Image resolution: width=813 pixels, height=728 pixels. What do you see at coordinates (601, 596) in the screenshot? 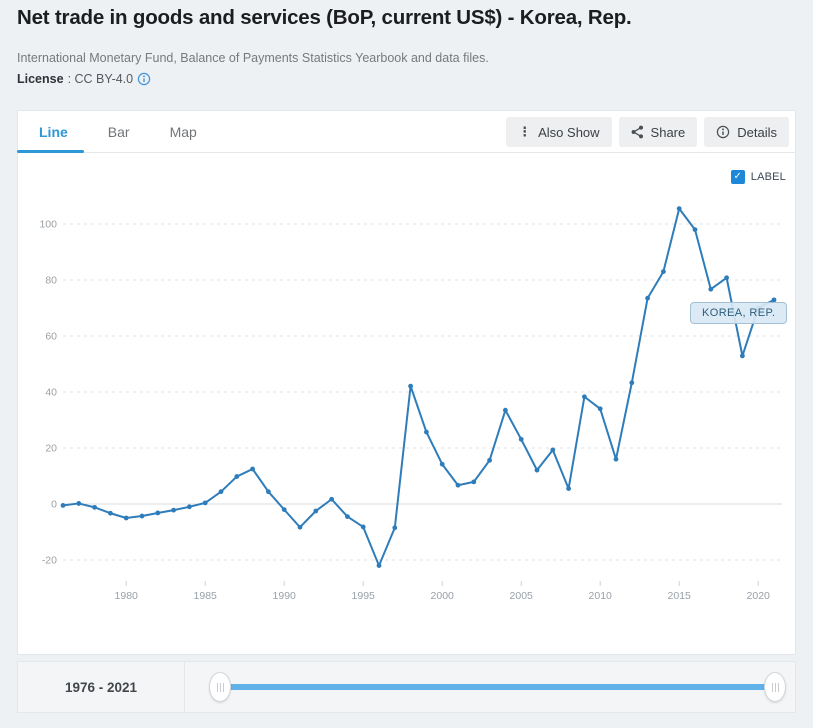
I see `svg-text: 2010` at bounding box center [601, 596].